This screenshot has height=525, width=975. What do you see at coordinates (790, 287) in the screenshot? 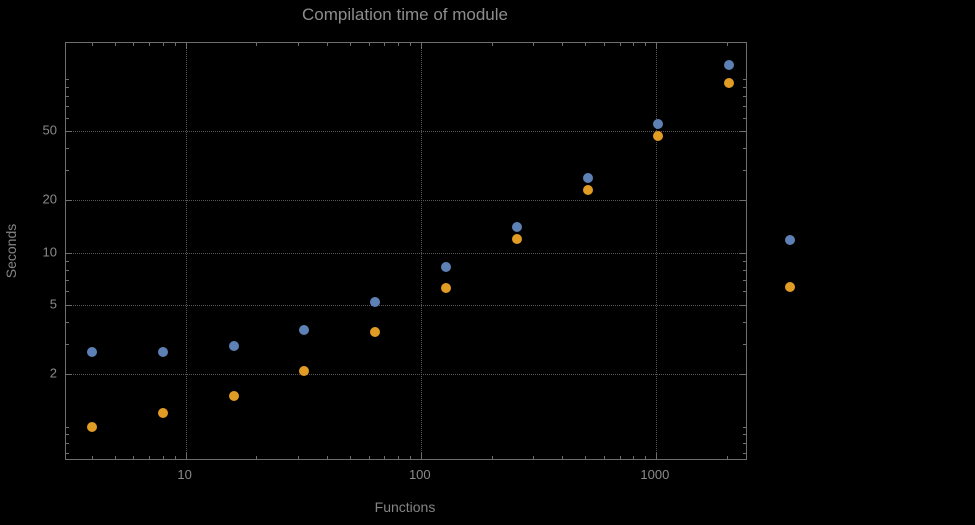
I see `legend-marker-orange` at bounding box center [790, 287].